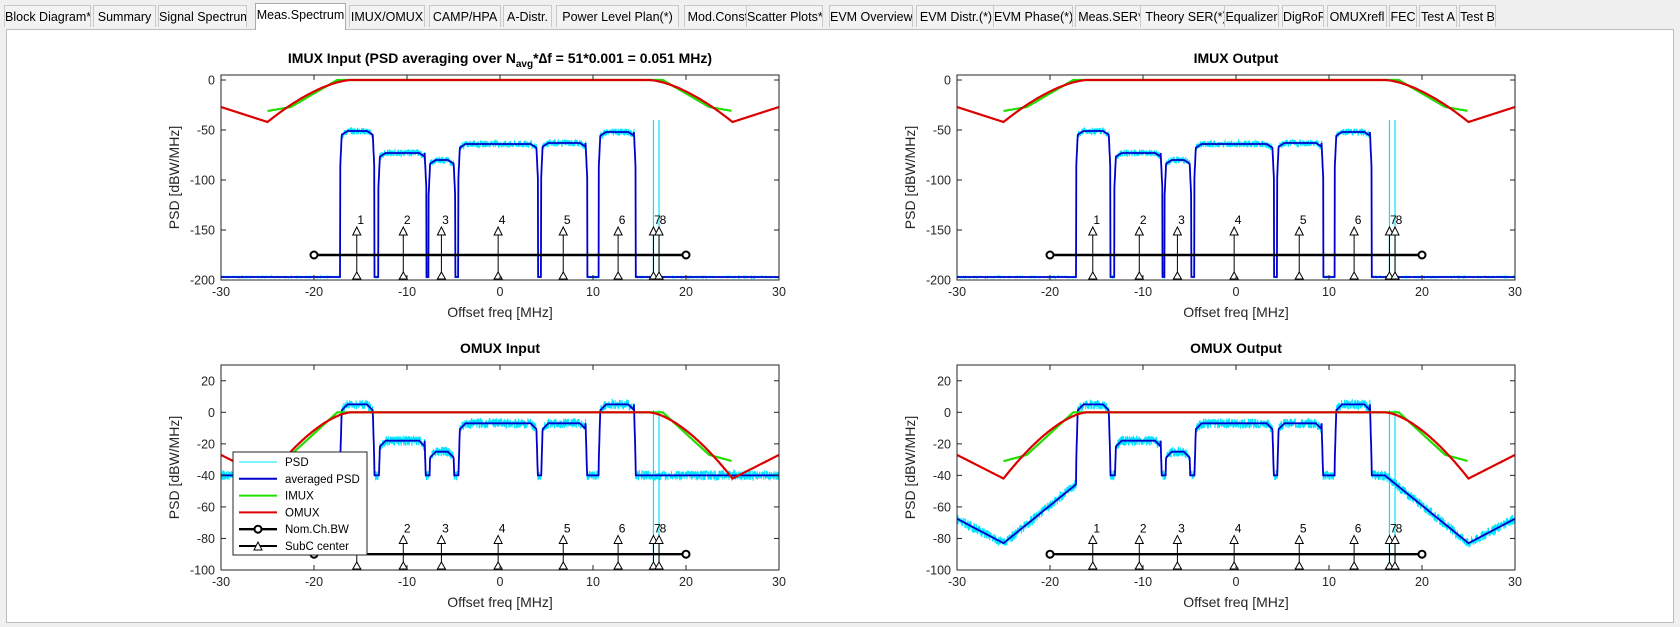 This screenshot has width=1680, height=627. Describe the element at coordinates (1438, 16) in the screenshot. I see `tab-test-a: Test A` at that location.